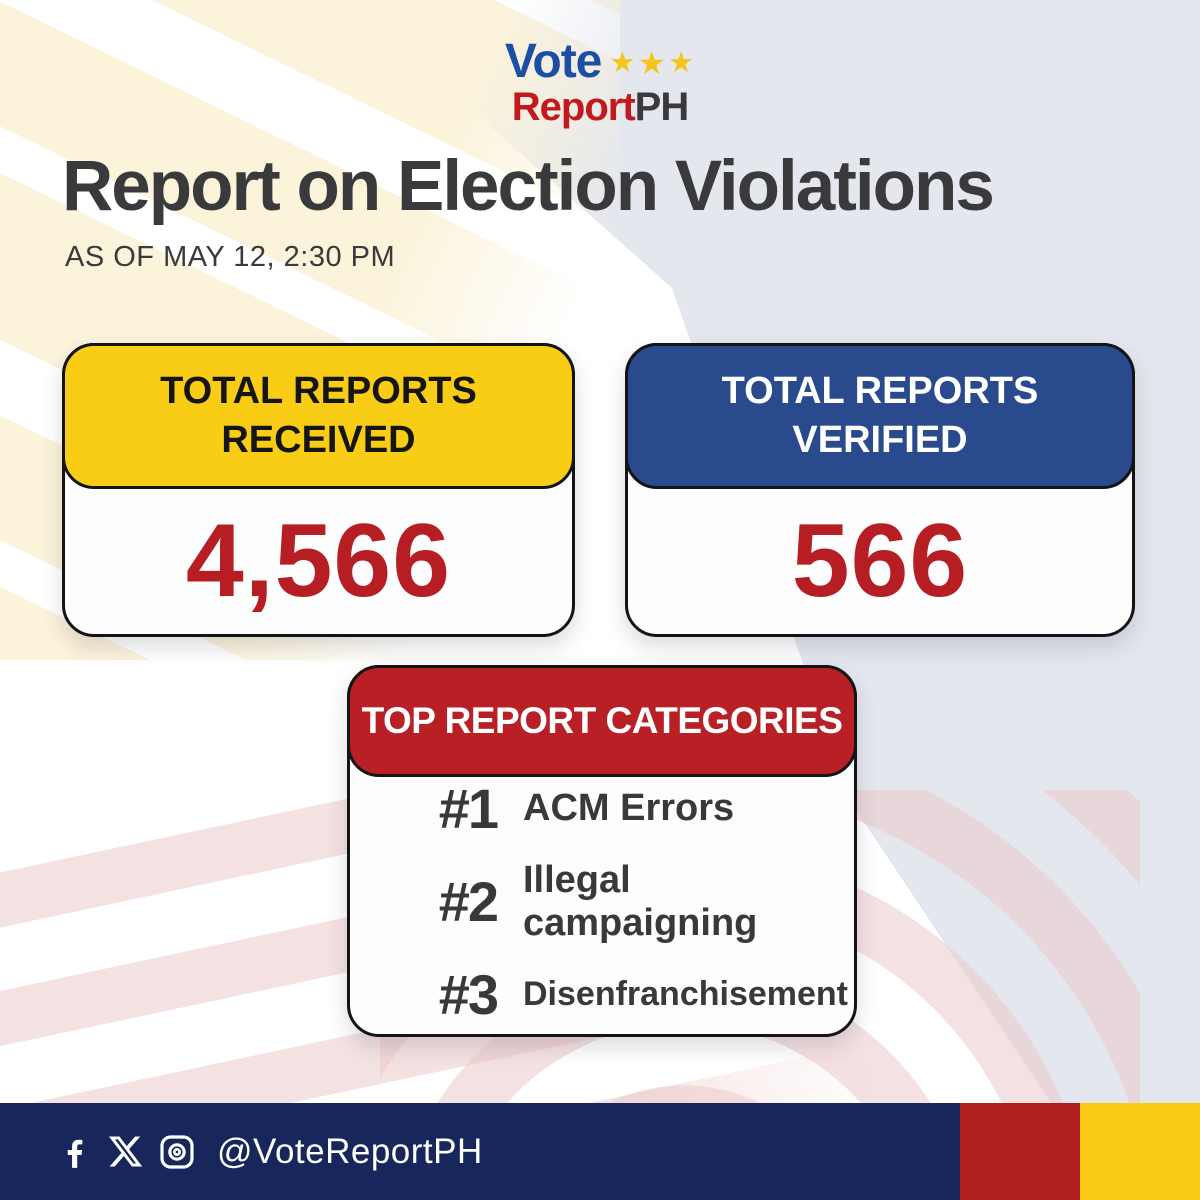 The image size is (1200, 1200). I want to click on category-row: #1 ACM Errors, so click(619, 808).